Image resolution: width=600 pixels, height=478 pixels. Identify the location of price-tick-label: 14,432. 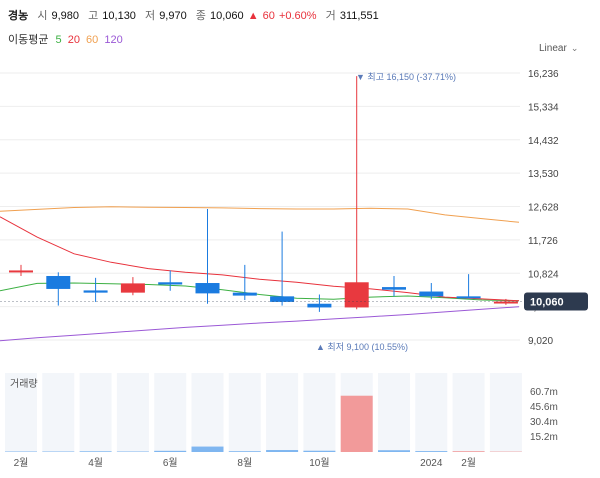
(543, 141).